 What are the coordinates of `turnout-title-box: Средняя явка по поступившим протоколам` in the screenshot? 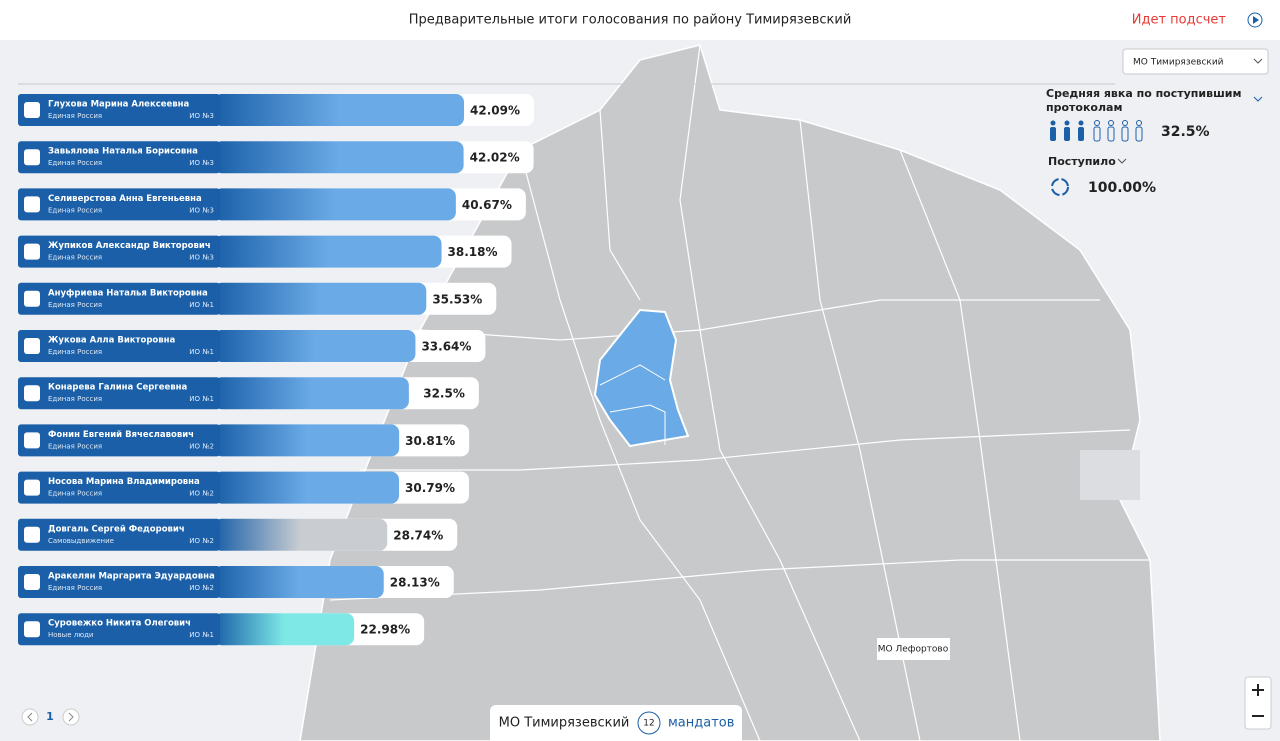 It's located at (1144, 100).